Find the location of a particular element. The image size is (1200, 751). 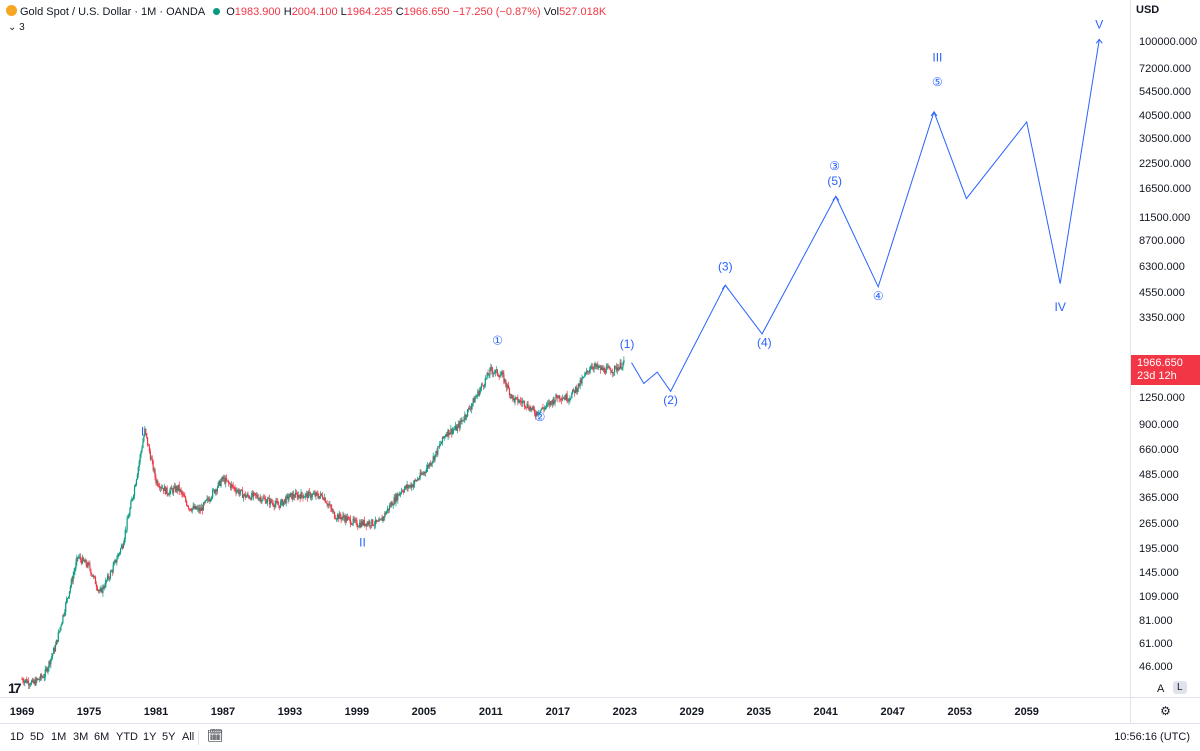

high-label: H is located at coordinates (287, 12).